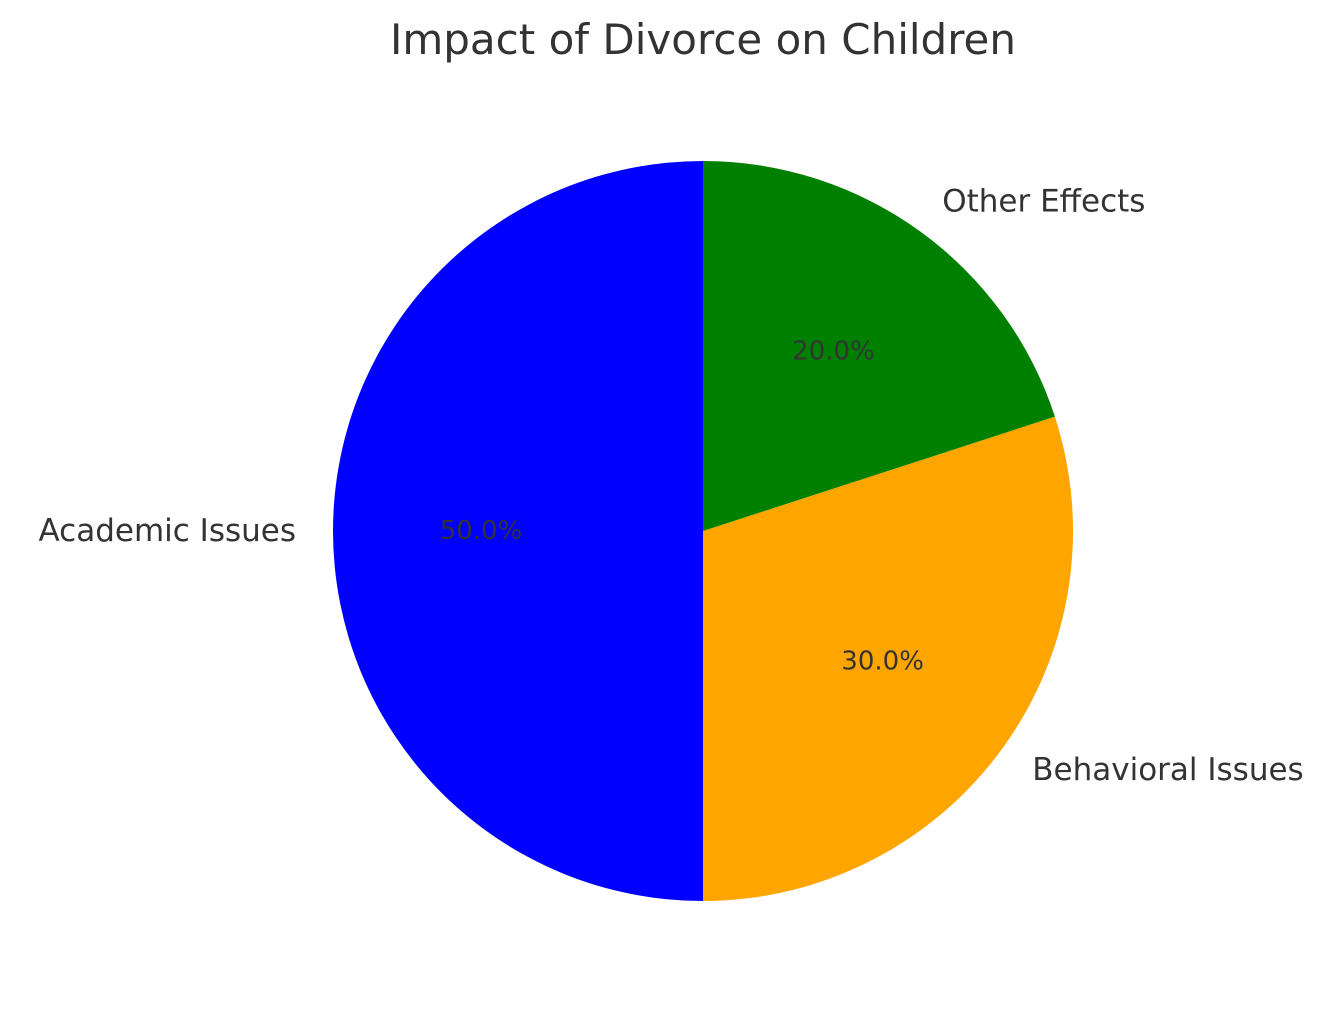 The image size is (1344, 1014). I want to click on slice-label-behavioral-issues: Behavioral Issues, so click(1167, 770).